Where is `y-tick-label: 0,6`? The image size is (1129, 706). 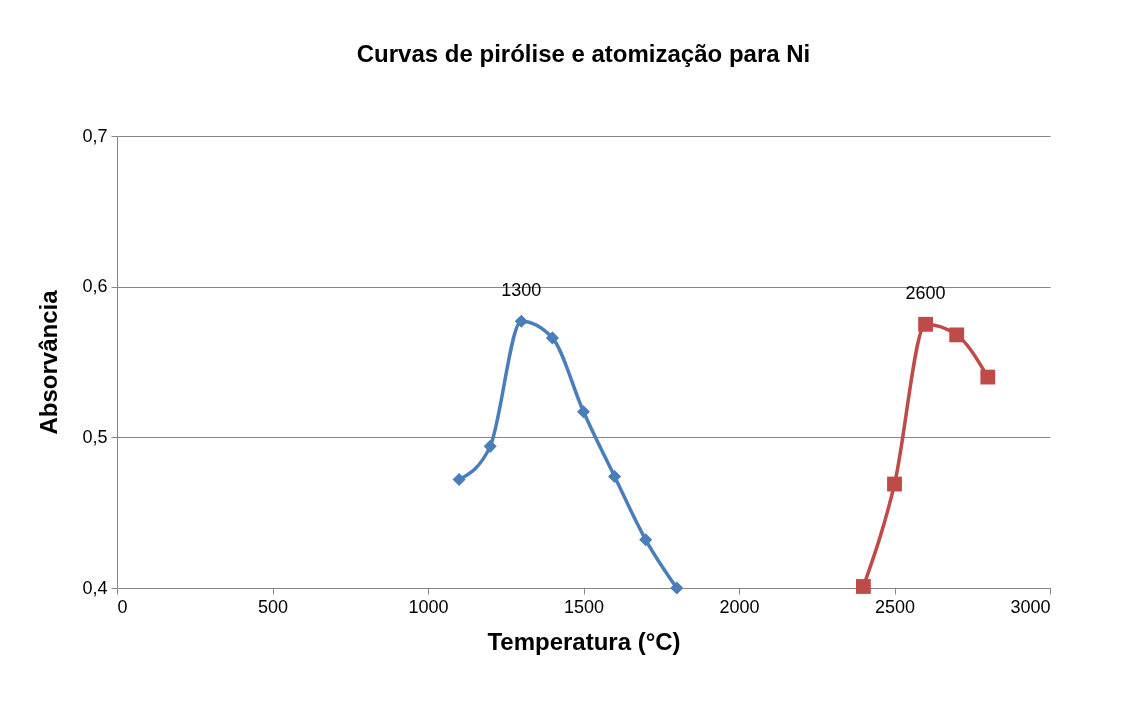 y-tick-label: 0,6 is located at coordinates (95, 286).